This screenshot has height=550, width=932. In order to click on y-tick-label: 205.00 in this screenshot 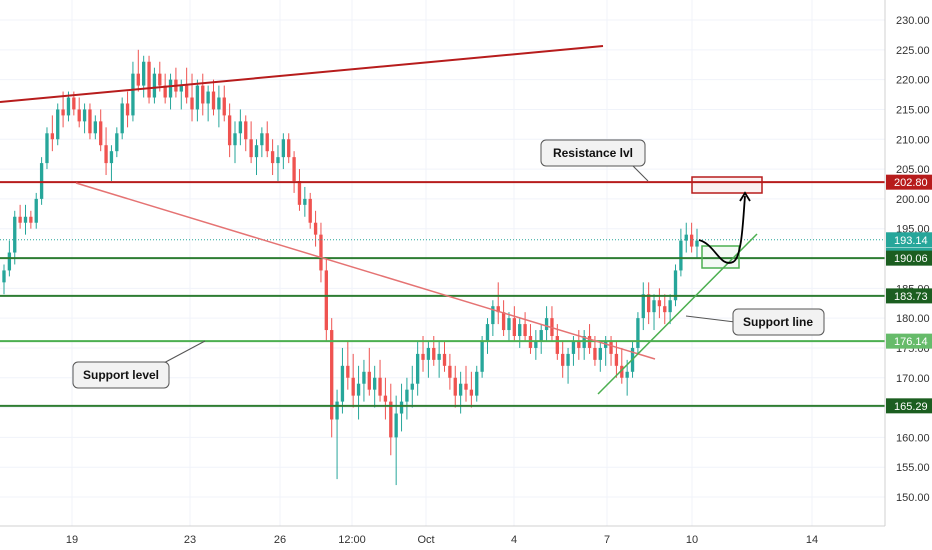, I will do `click(913, 170)`.